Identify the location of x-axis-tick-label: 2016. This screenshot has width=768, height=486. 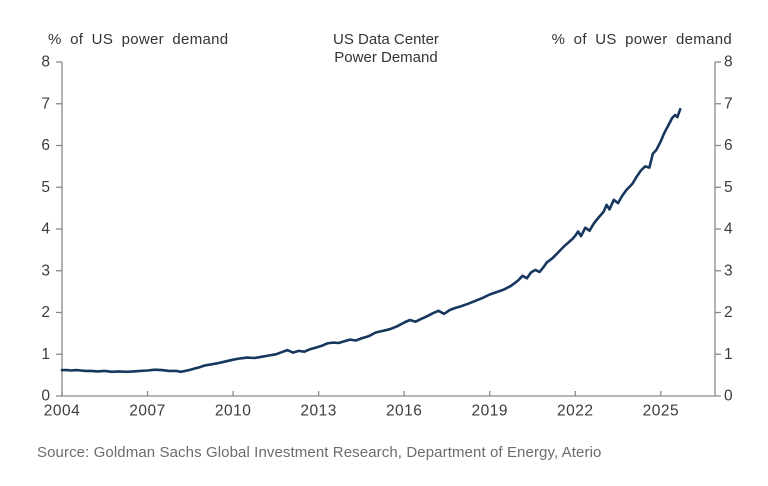
(404, 410).